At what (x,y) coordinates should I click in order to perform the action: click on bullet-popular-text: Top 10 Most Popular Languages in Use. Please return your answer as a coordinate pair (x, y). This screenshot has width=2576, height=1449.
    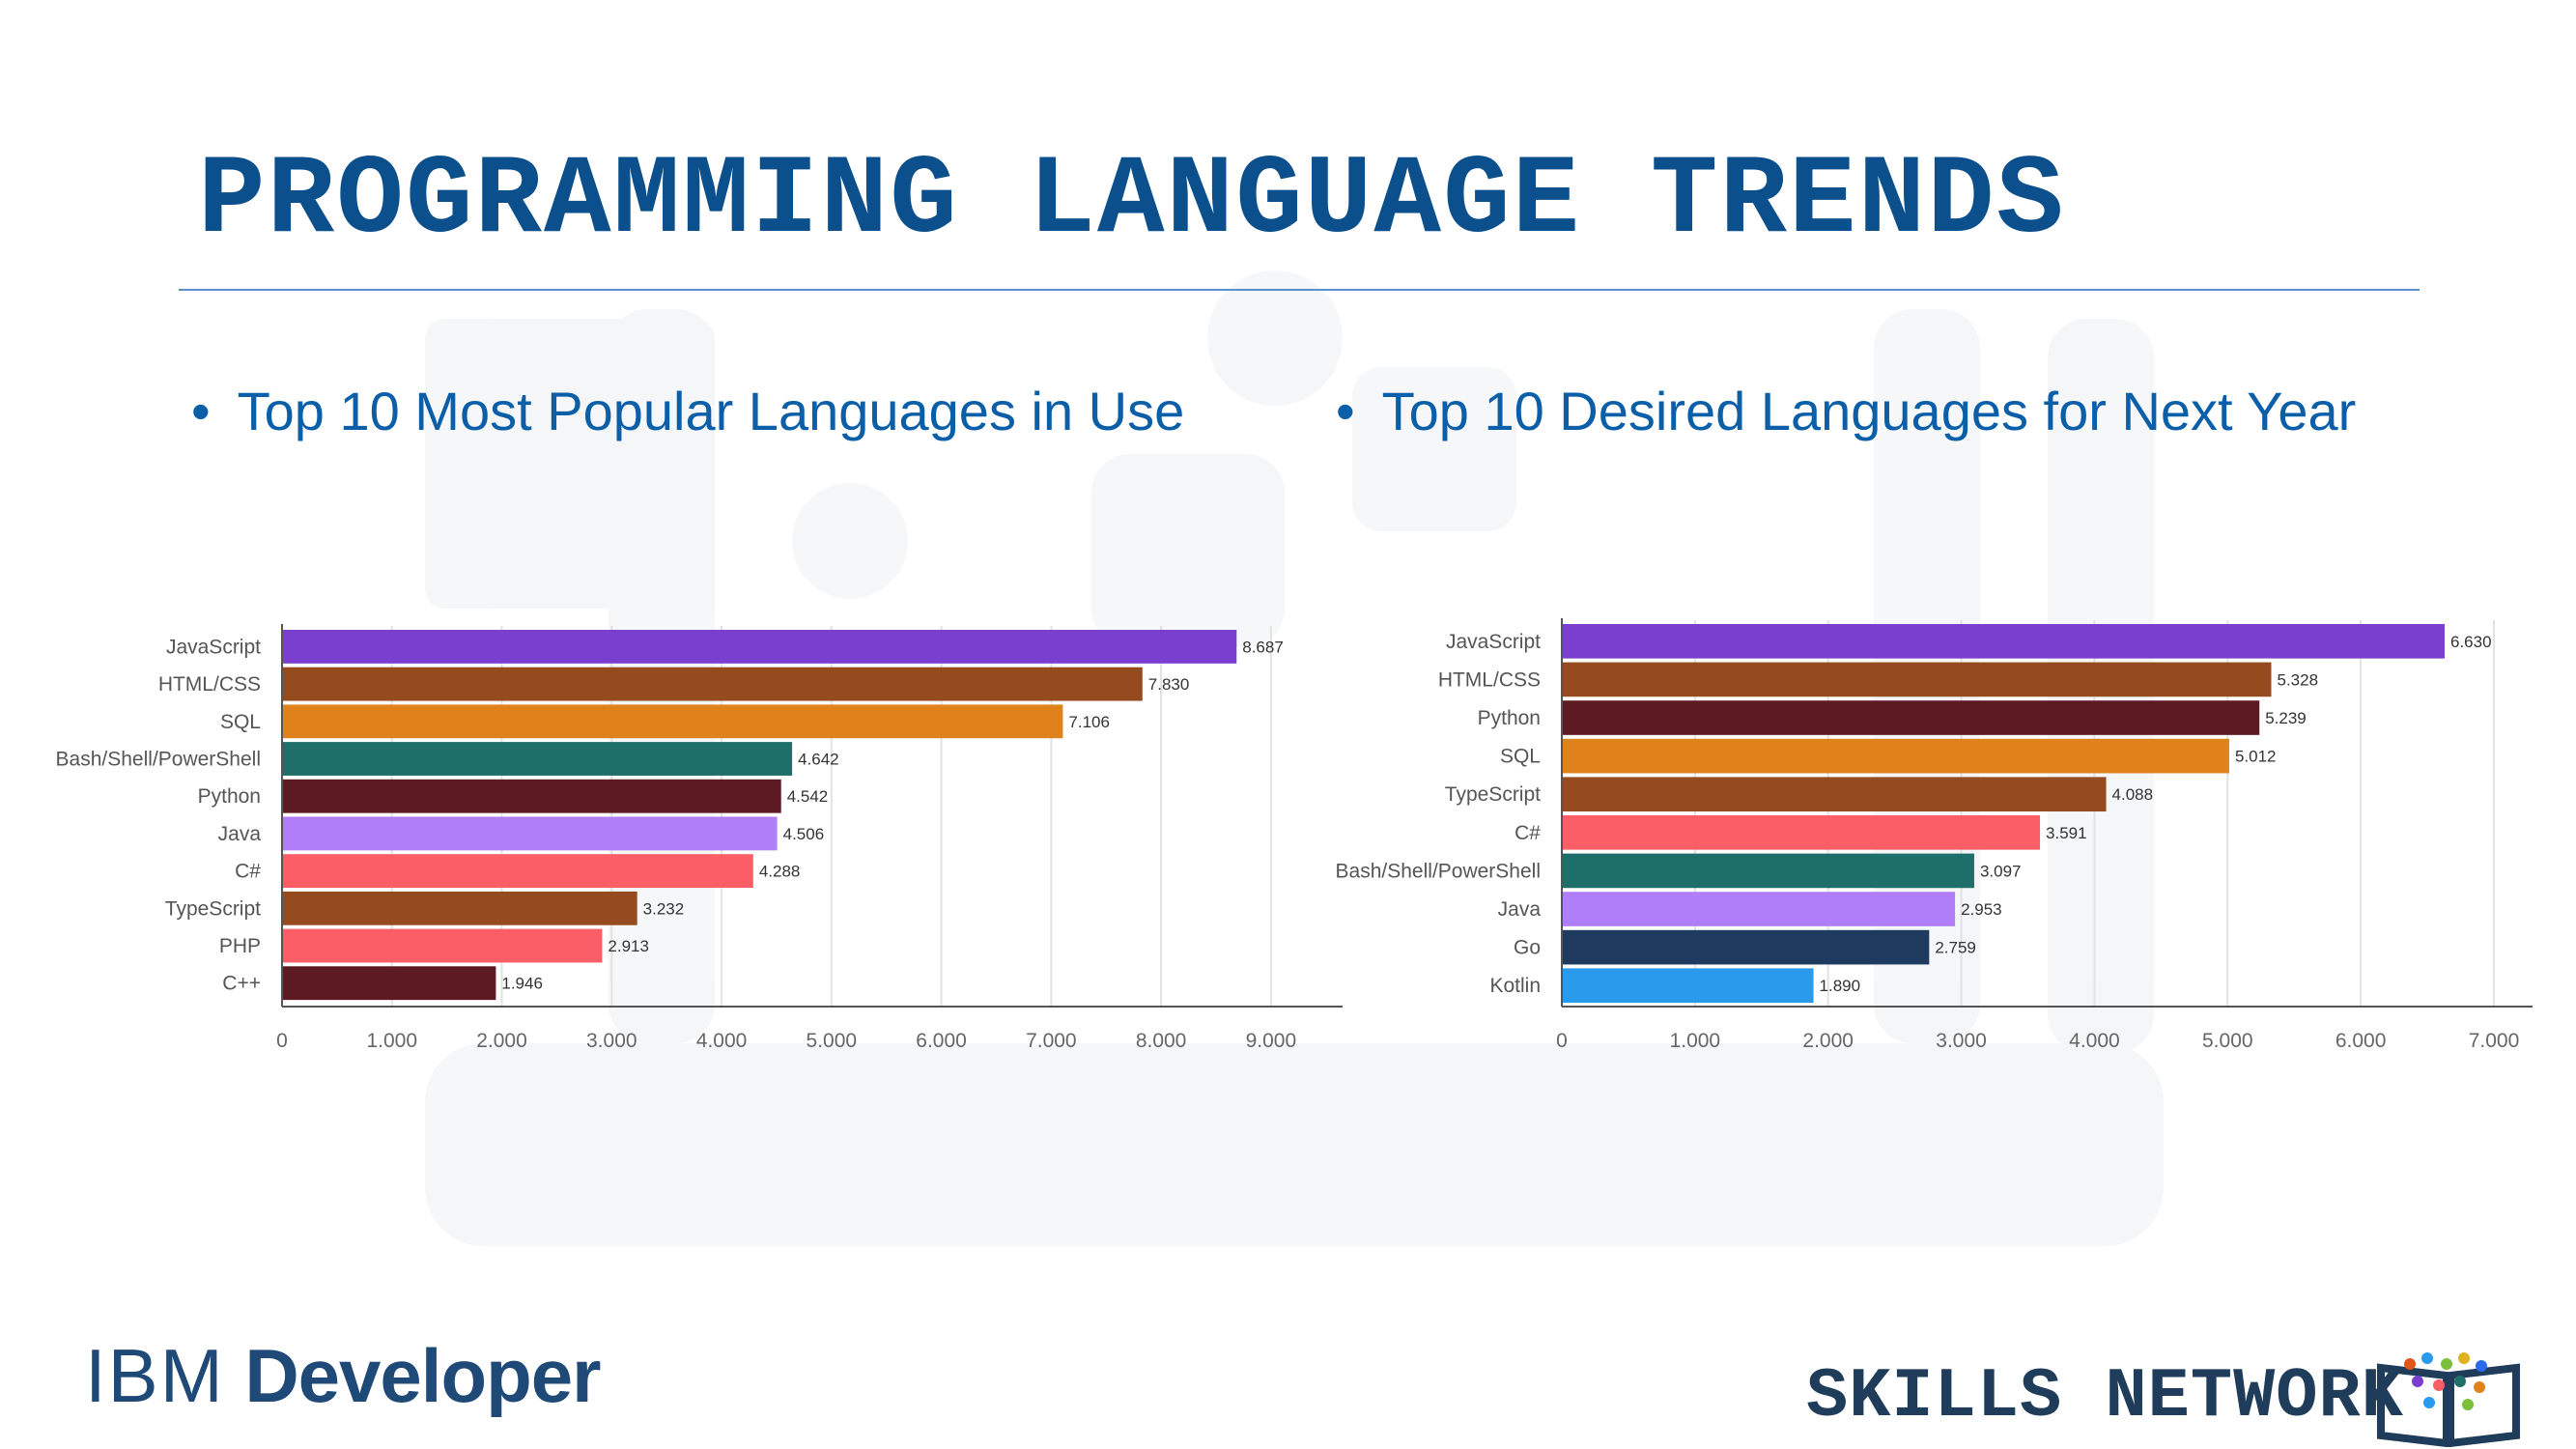
    Looking at the image, I should click on (711, 411).